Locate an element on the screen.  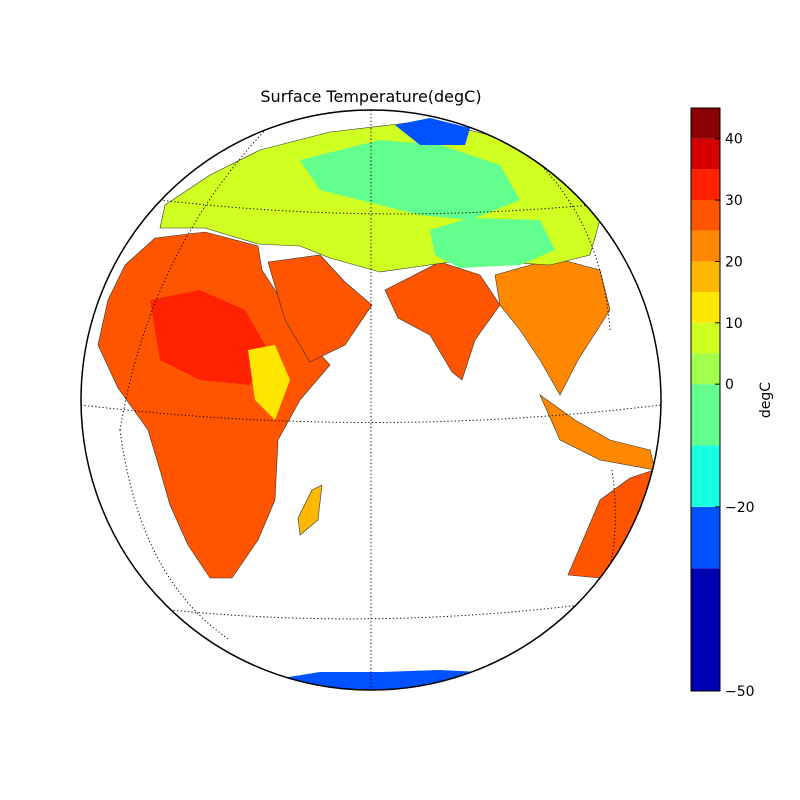
yakutia-cold-region is located at coordinates (432, 131).